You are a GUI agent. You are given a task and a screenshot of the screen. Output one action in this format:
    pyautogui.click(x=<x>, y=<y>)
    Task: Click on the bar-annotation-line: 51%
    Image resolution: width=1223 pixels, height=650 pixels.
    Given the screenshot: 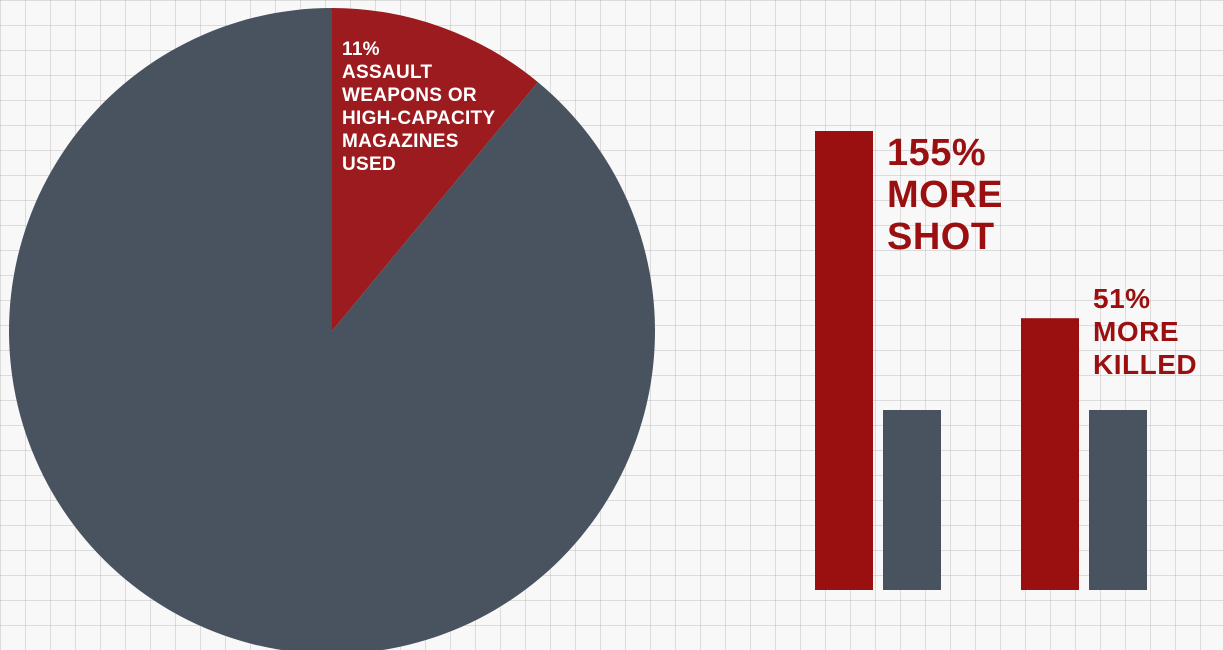 What is the action you would take?
    pyautogui.click(x=1122, y=298)
    